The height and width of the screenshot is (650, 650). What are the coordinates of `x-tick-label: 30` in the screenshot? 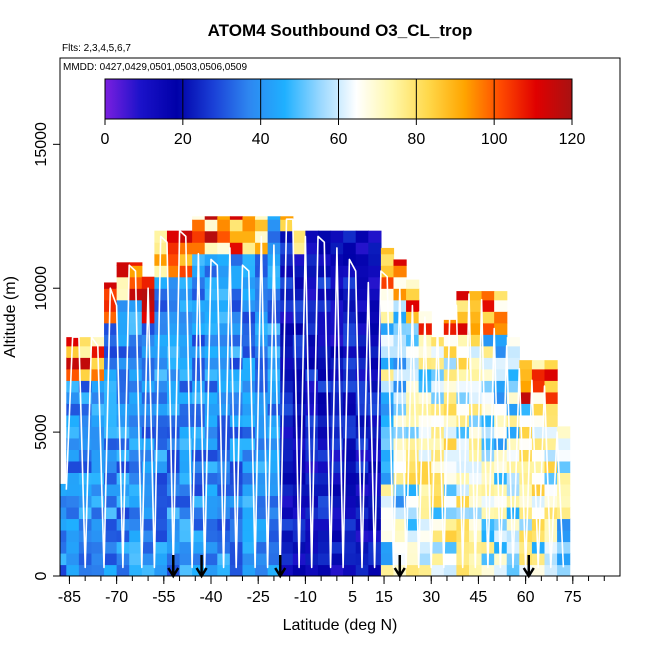 It's located at (431, 597).